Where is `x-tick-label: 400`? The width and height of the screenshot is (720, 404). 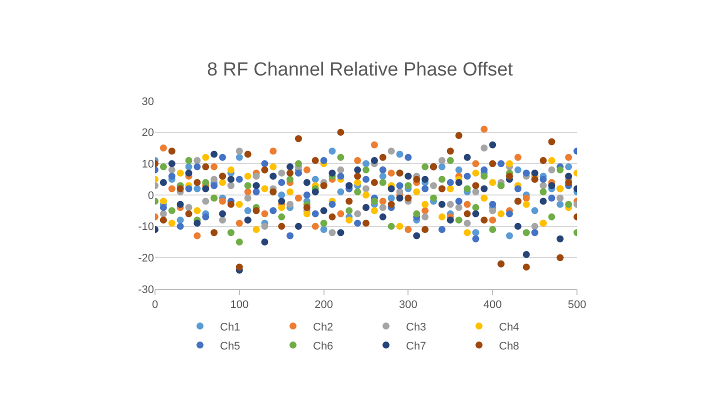 x-tick-label: 400 is located at coordinates (492, 305).